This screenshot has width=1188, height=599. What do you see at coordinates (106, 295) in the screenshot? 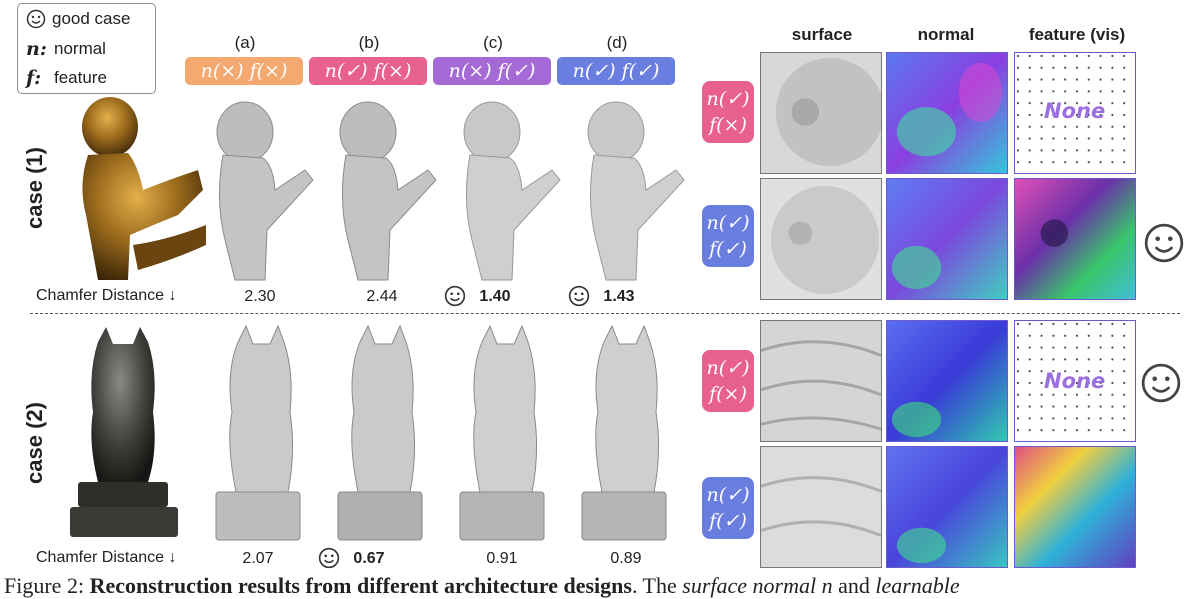
I see `case-1-metric-label: Chamfer Distance ↓` at bounding box center [106, 295].